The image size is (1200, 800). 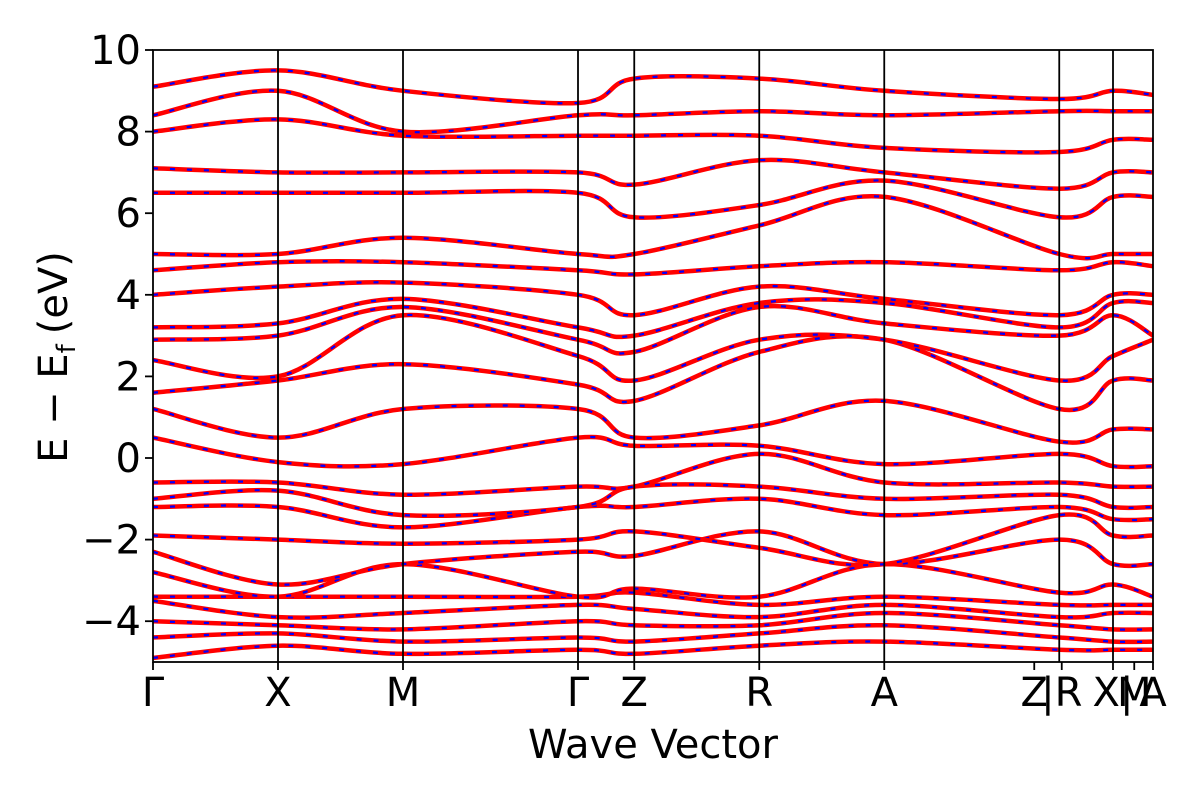 I want to click on y-tick-label: 6, so click(x=128, y=214).